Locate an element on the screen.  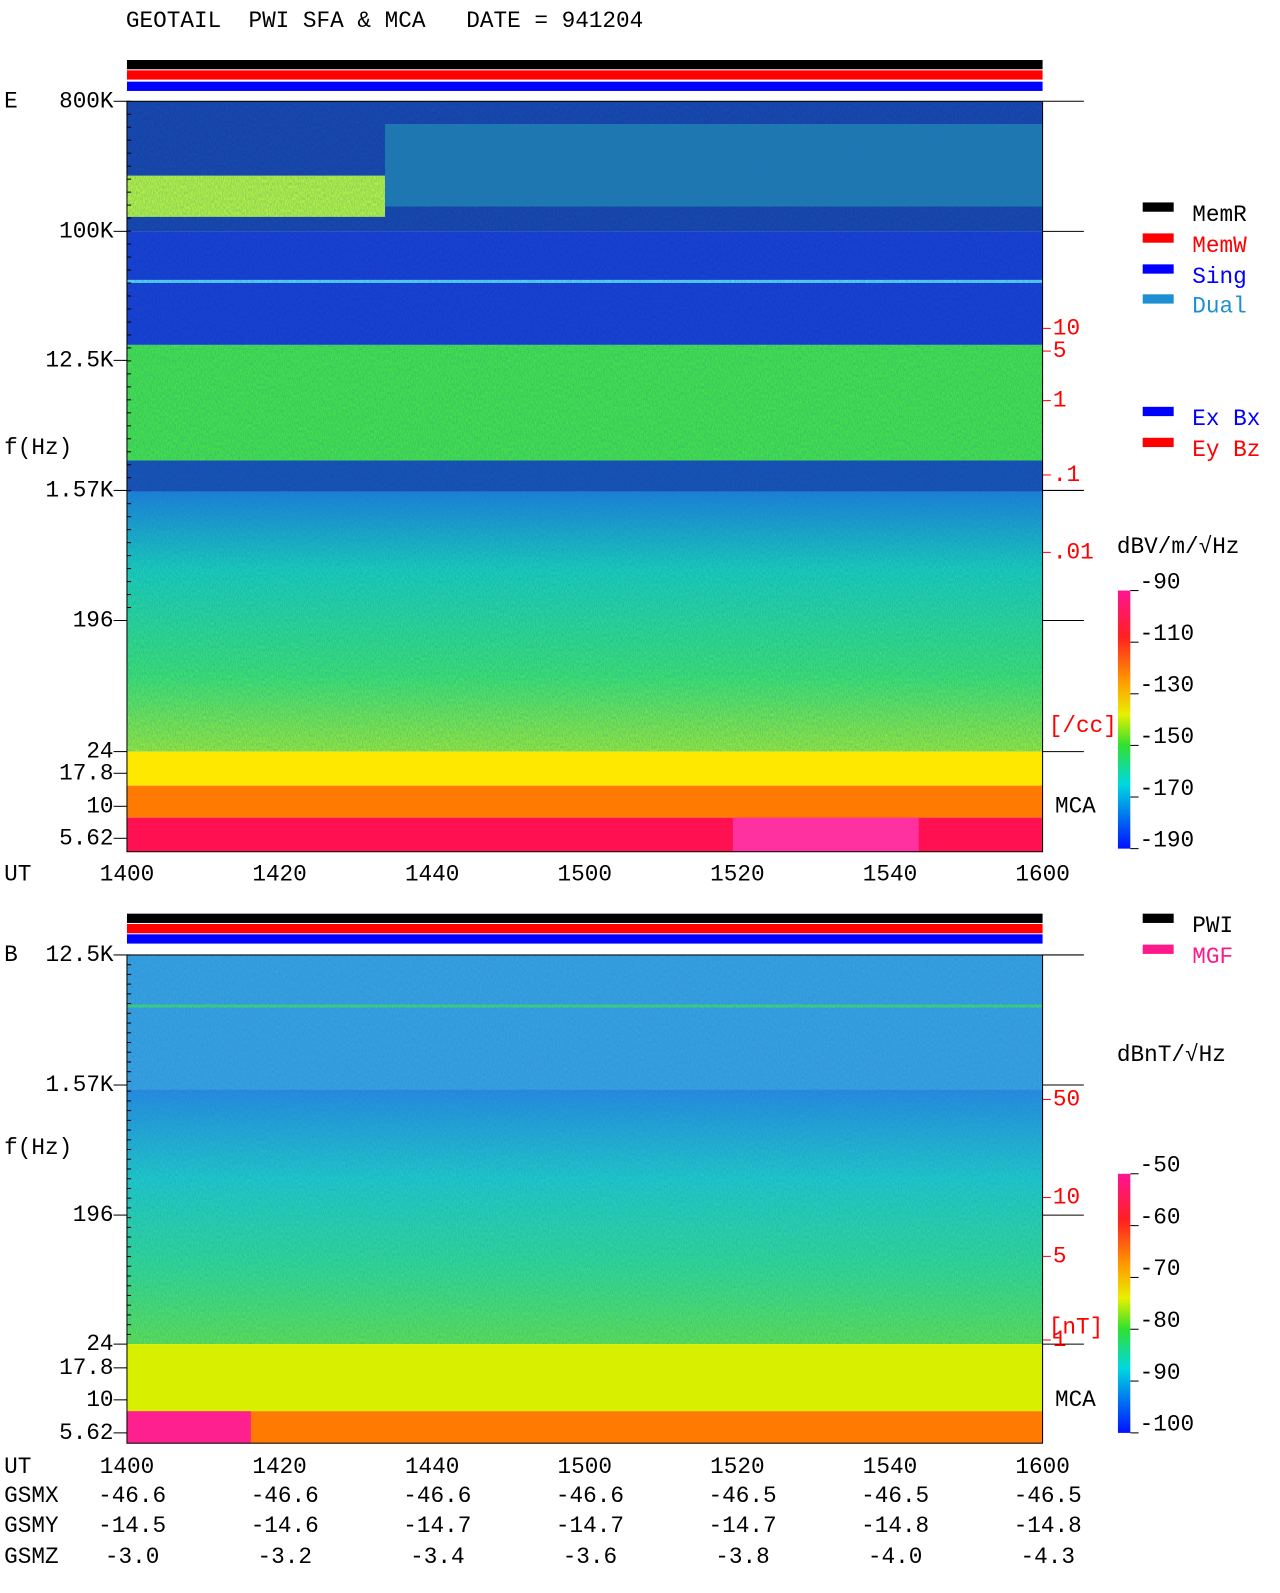
orbit-value: -3.2 is located at coordinates (284, 1557).